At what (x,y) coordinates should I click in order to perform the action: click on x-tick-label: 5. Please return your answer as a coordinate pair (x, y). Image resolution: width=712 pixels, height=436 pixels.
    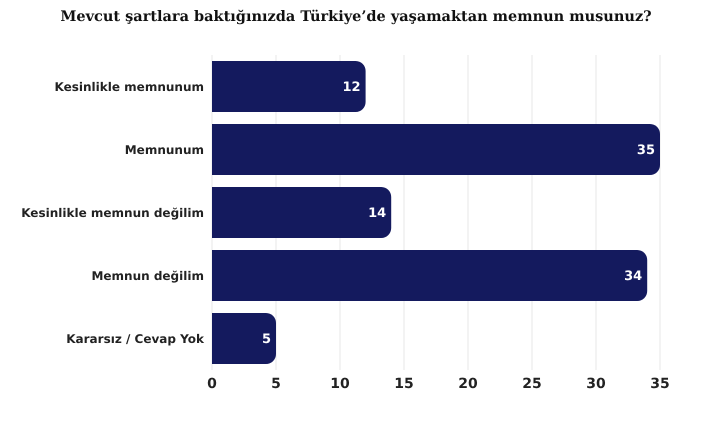
    Looking at the image, I should click on (276, 384).